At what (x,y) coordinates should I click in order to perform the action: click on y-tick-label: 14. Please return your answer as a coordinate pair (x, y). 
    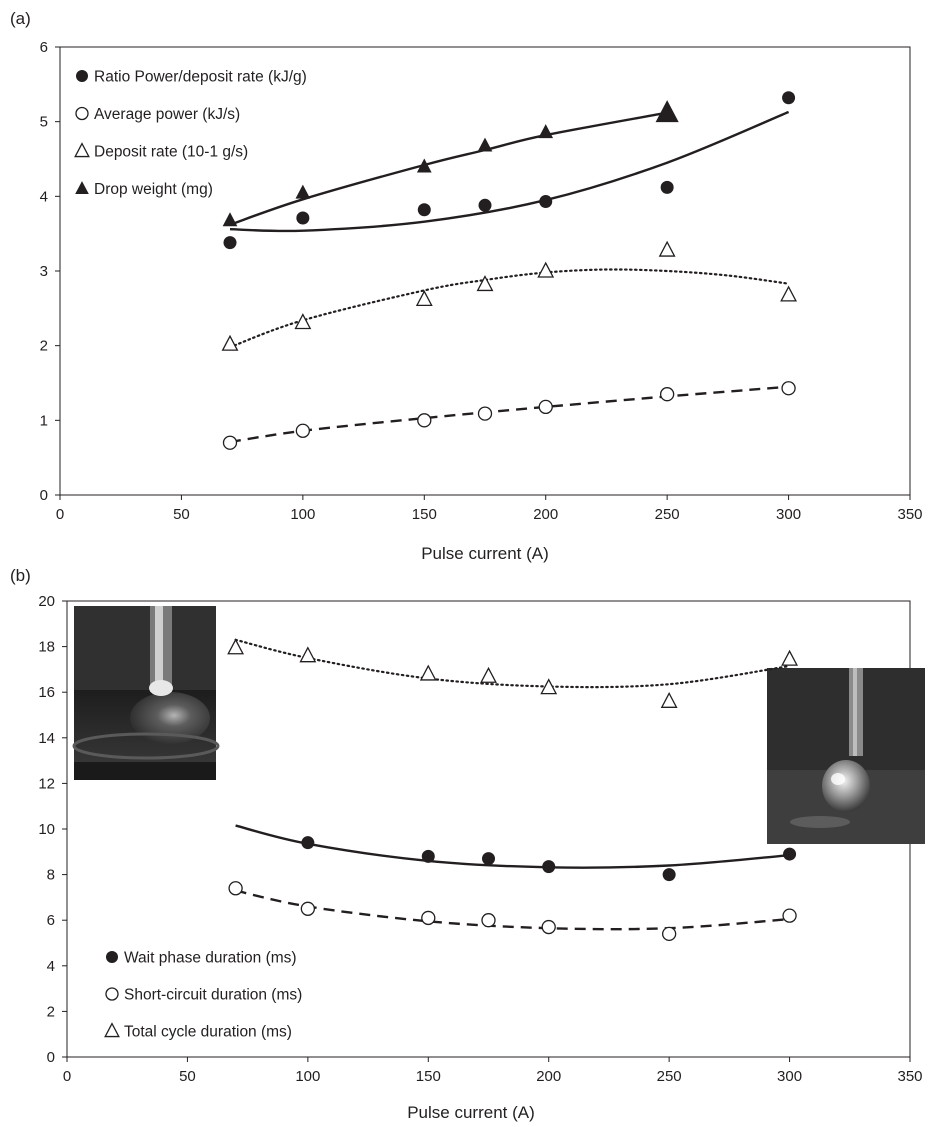
    Looking at the image, I should click on (46, 738).